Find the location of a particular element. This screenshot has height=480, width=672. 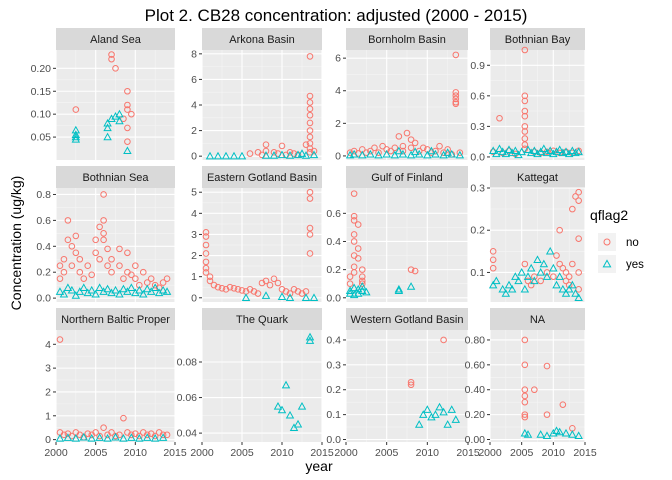

y-tick-label: 0.04 is located at coordinates (187, 434).